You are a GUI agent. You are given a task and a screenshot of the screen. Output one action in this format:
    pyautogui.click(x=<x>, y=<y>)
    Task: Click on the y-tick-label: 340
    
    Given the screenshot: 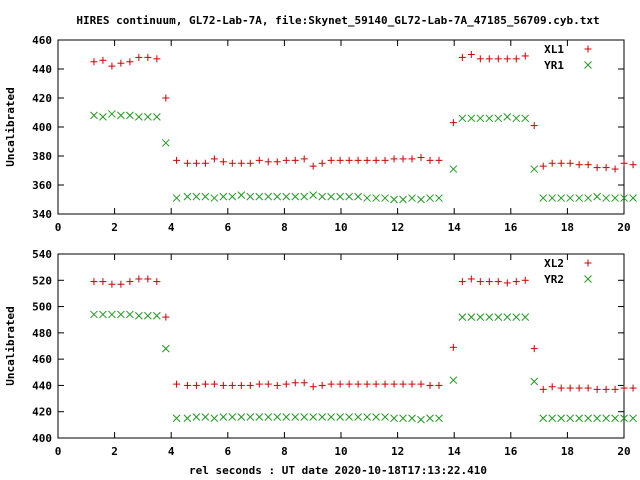 What is the action you would take?
    pyautogui.click(x=42, y=214)
    